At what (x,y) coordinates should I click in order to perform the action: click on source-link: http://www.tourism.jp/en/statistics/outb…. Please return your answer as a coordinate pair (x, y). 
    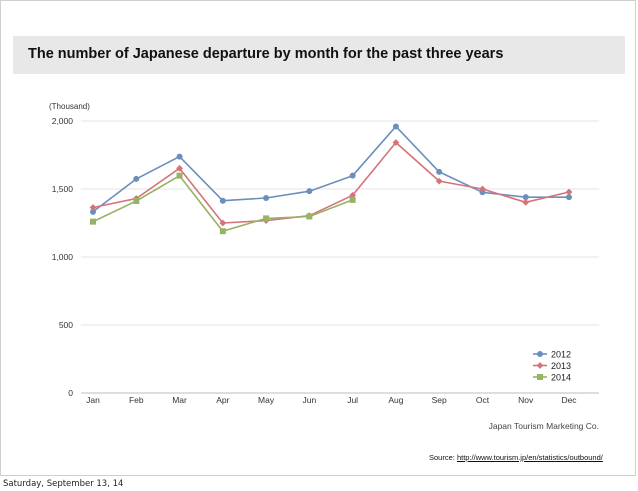
    Looking at the image, I should click on (529, 457).